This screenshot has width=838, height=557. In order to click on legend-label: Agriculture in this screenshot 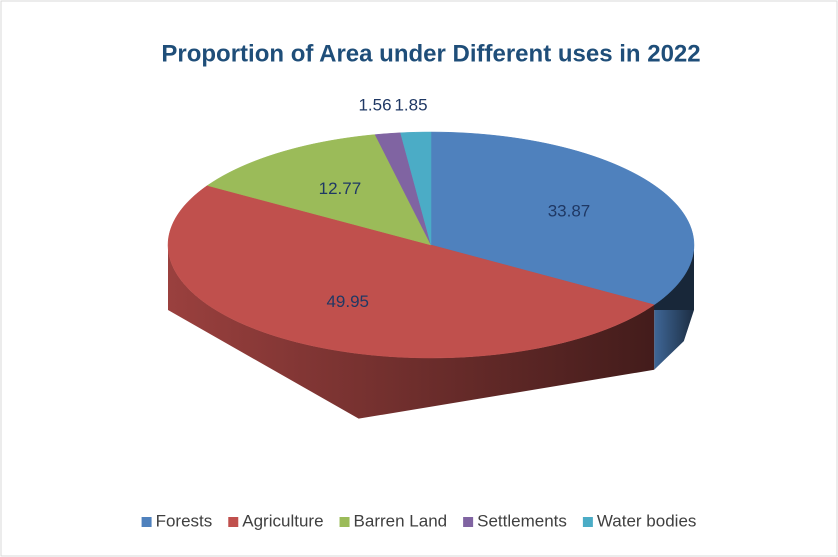, I will do `click(282, 520)`.